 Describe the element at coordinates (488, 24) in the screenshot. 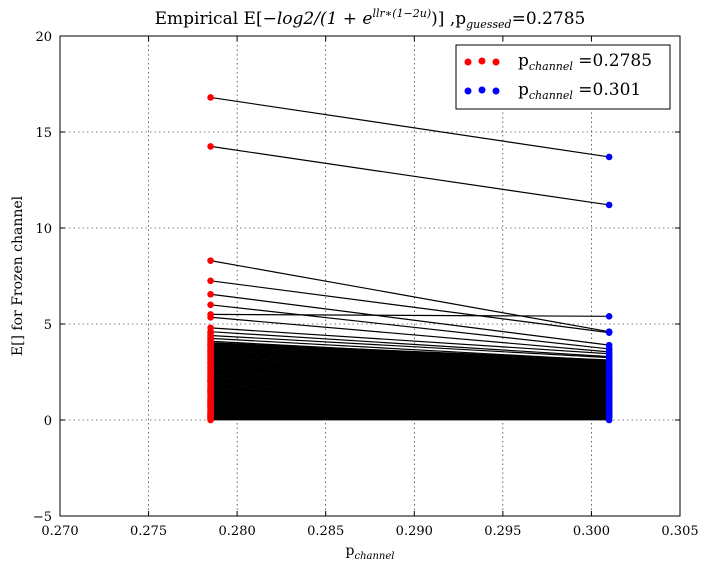

I see `title-subscript: guessed` at that location.